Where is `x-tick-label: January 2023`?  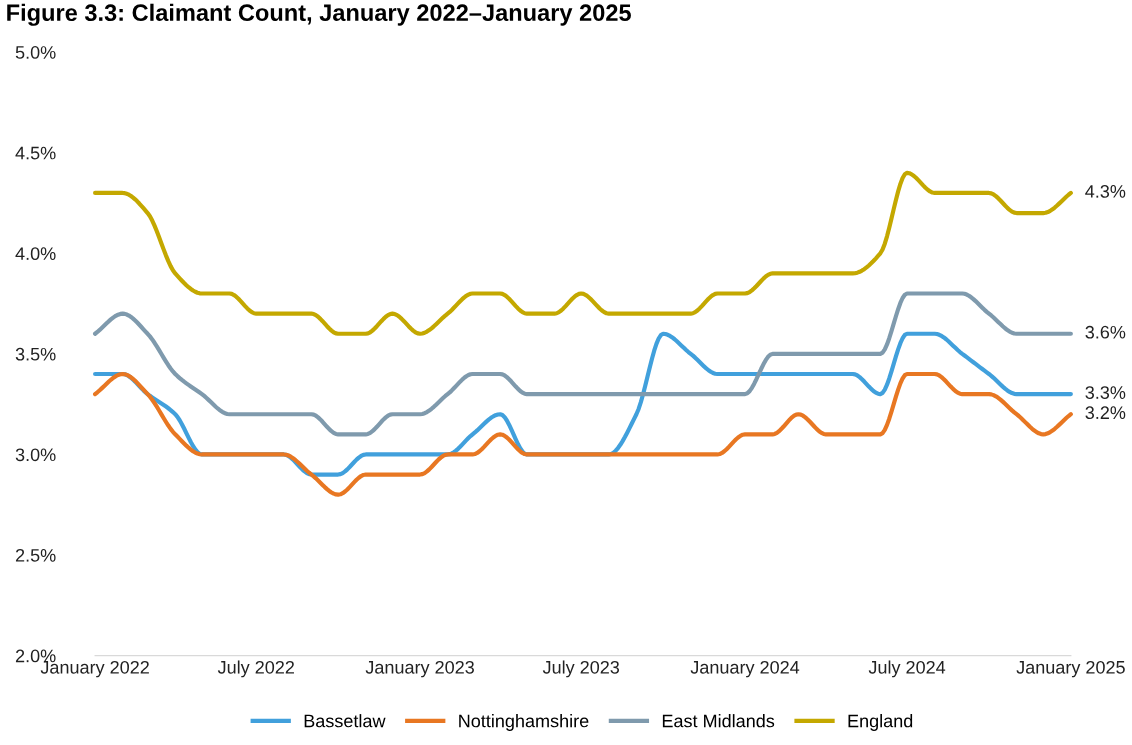
x-tick-label: January 2023 is located at coordinates (419, 669).